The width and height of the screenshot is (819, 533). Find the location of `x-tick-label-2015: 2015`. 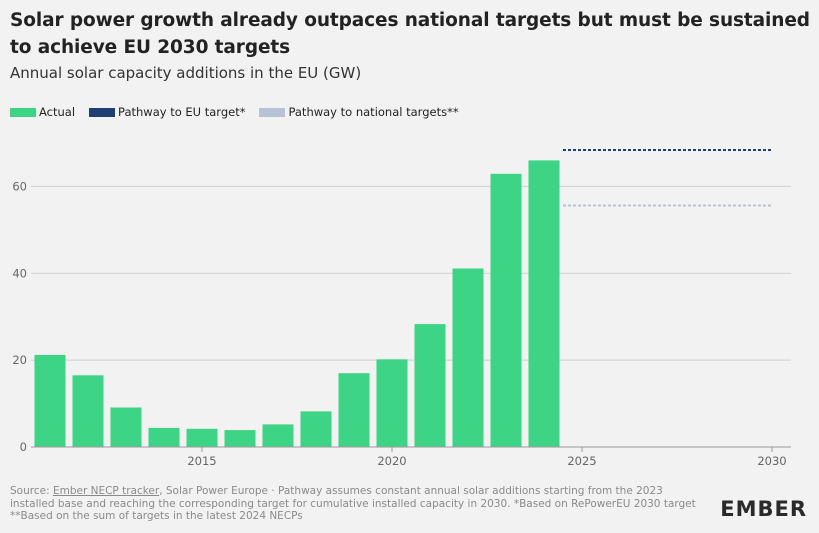

x-tick-label-2015: 2015 is located at coordinates (201, 461).